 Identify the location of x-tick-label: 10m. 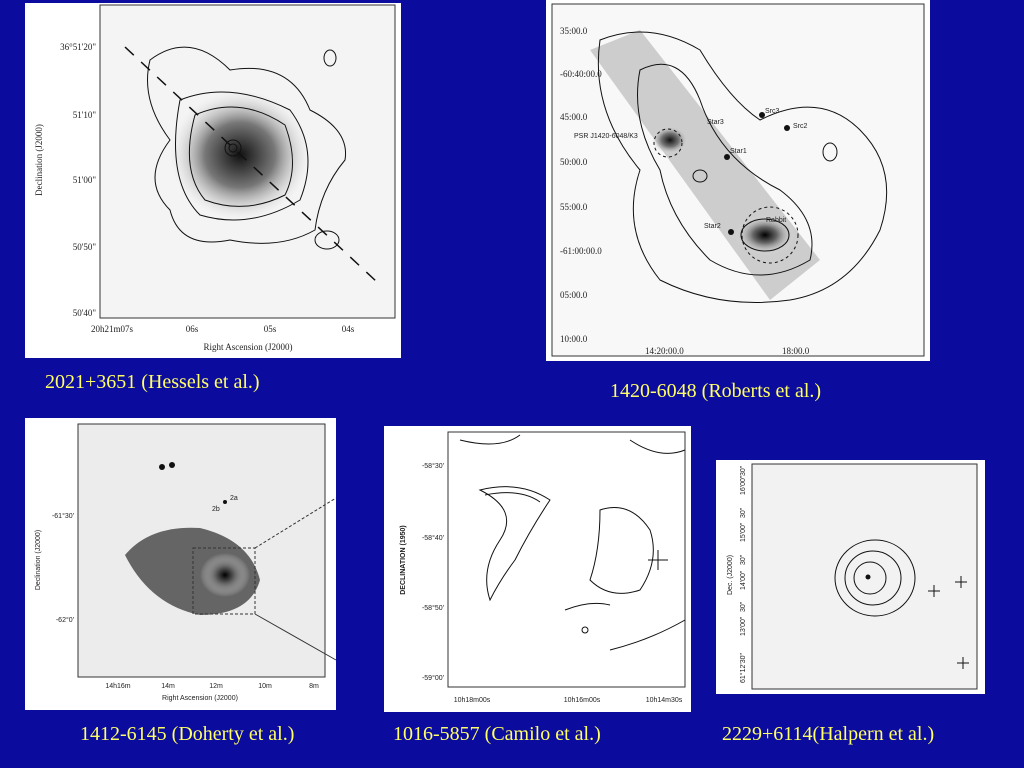
(265, 686).